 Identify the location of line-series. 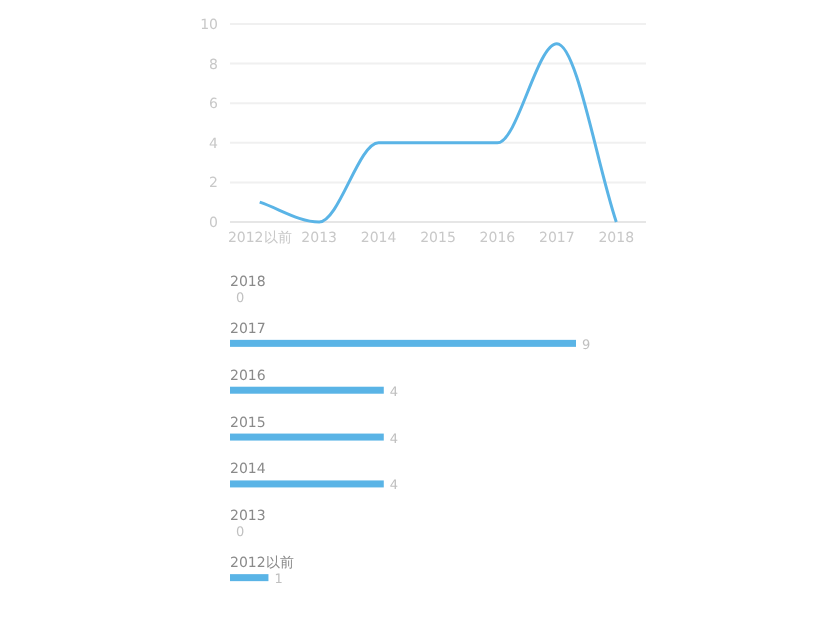
(438, 133).